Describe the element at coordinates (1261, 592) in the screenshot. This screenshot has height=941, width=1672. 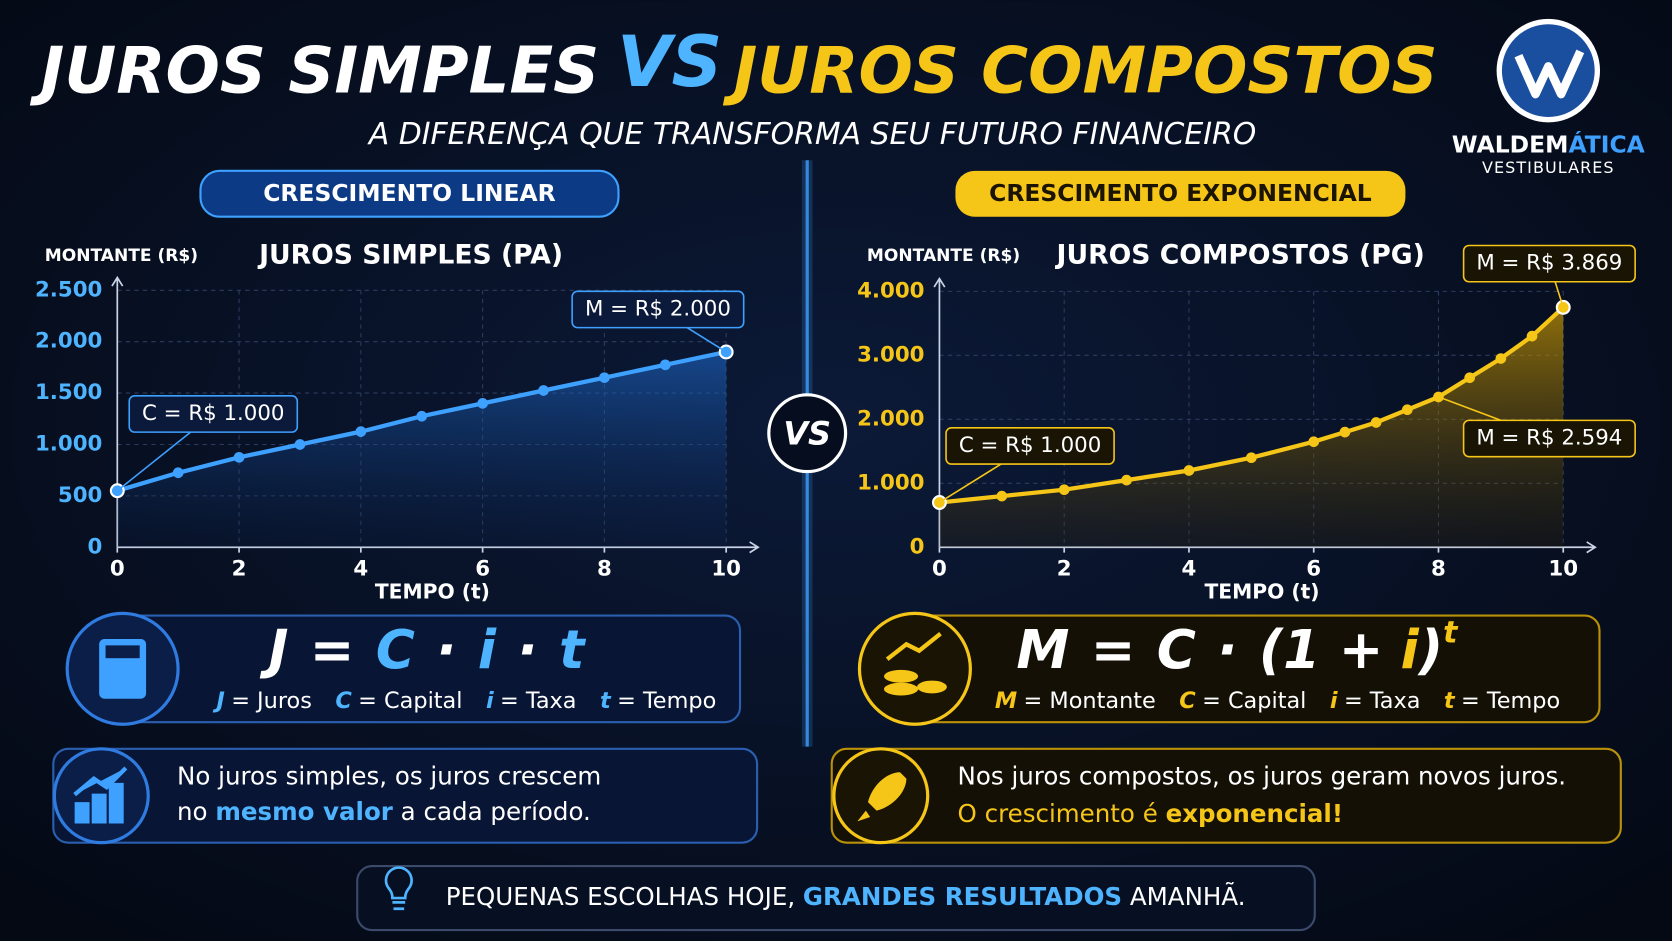
I see `x-axis-label: TEMPO (t)` at that location.